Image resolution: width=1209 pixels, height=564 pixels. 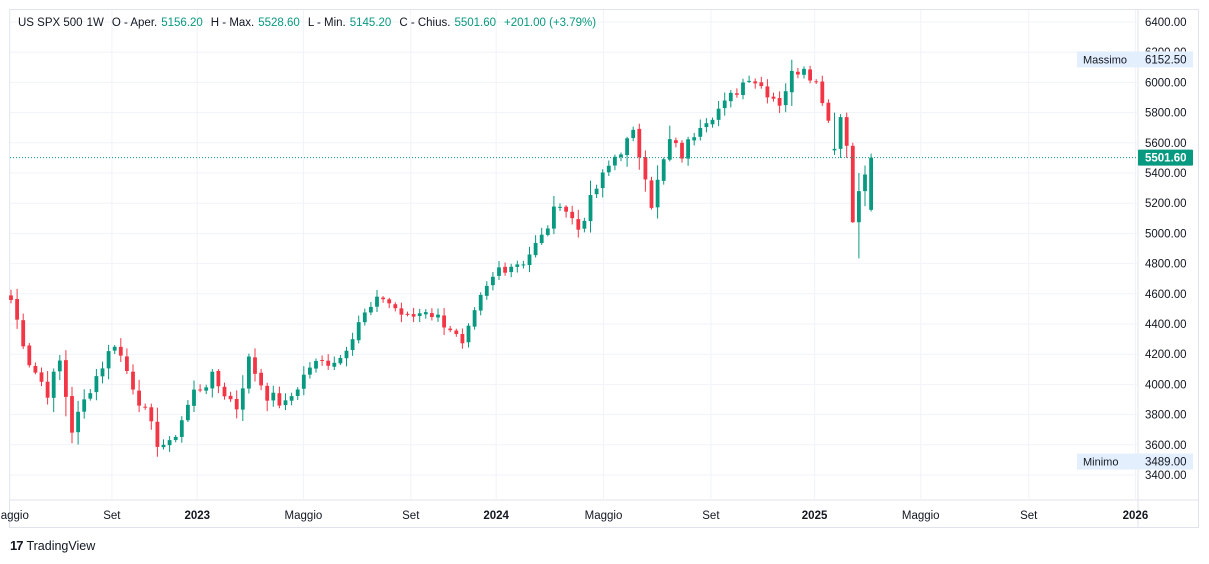 What do you see at coordinates (134, 23) in the screenshot?
I see `legend-open-label: O - Aper.` at bounding box center [134, 23].